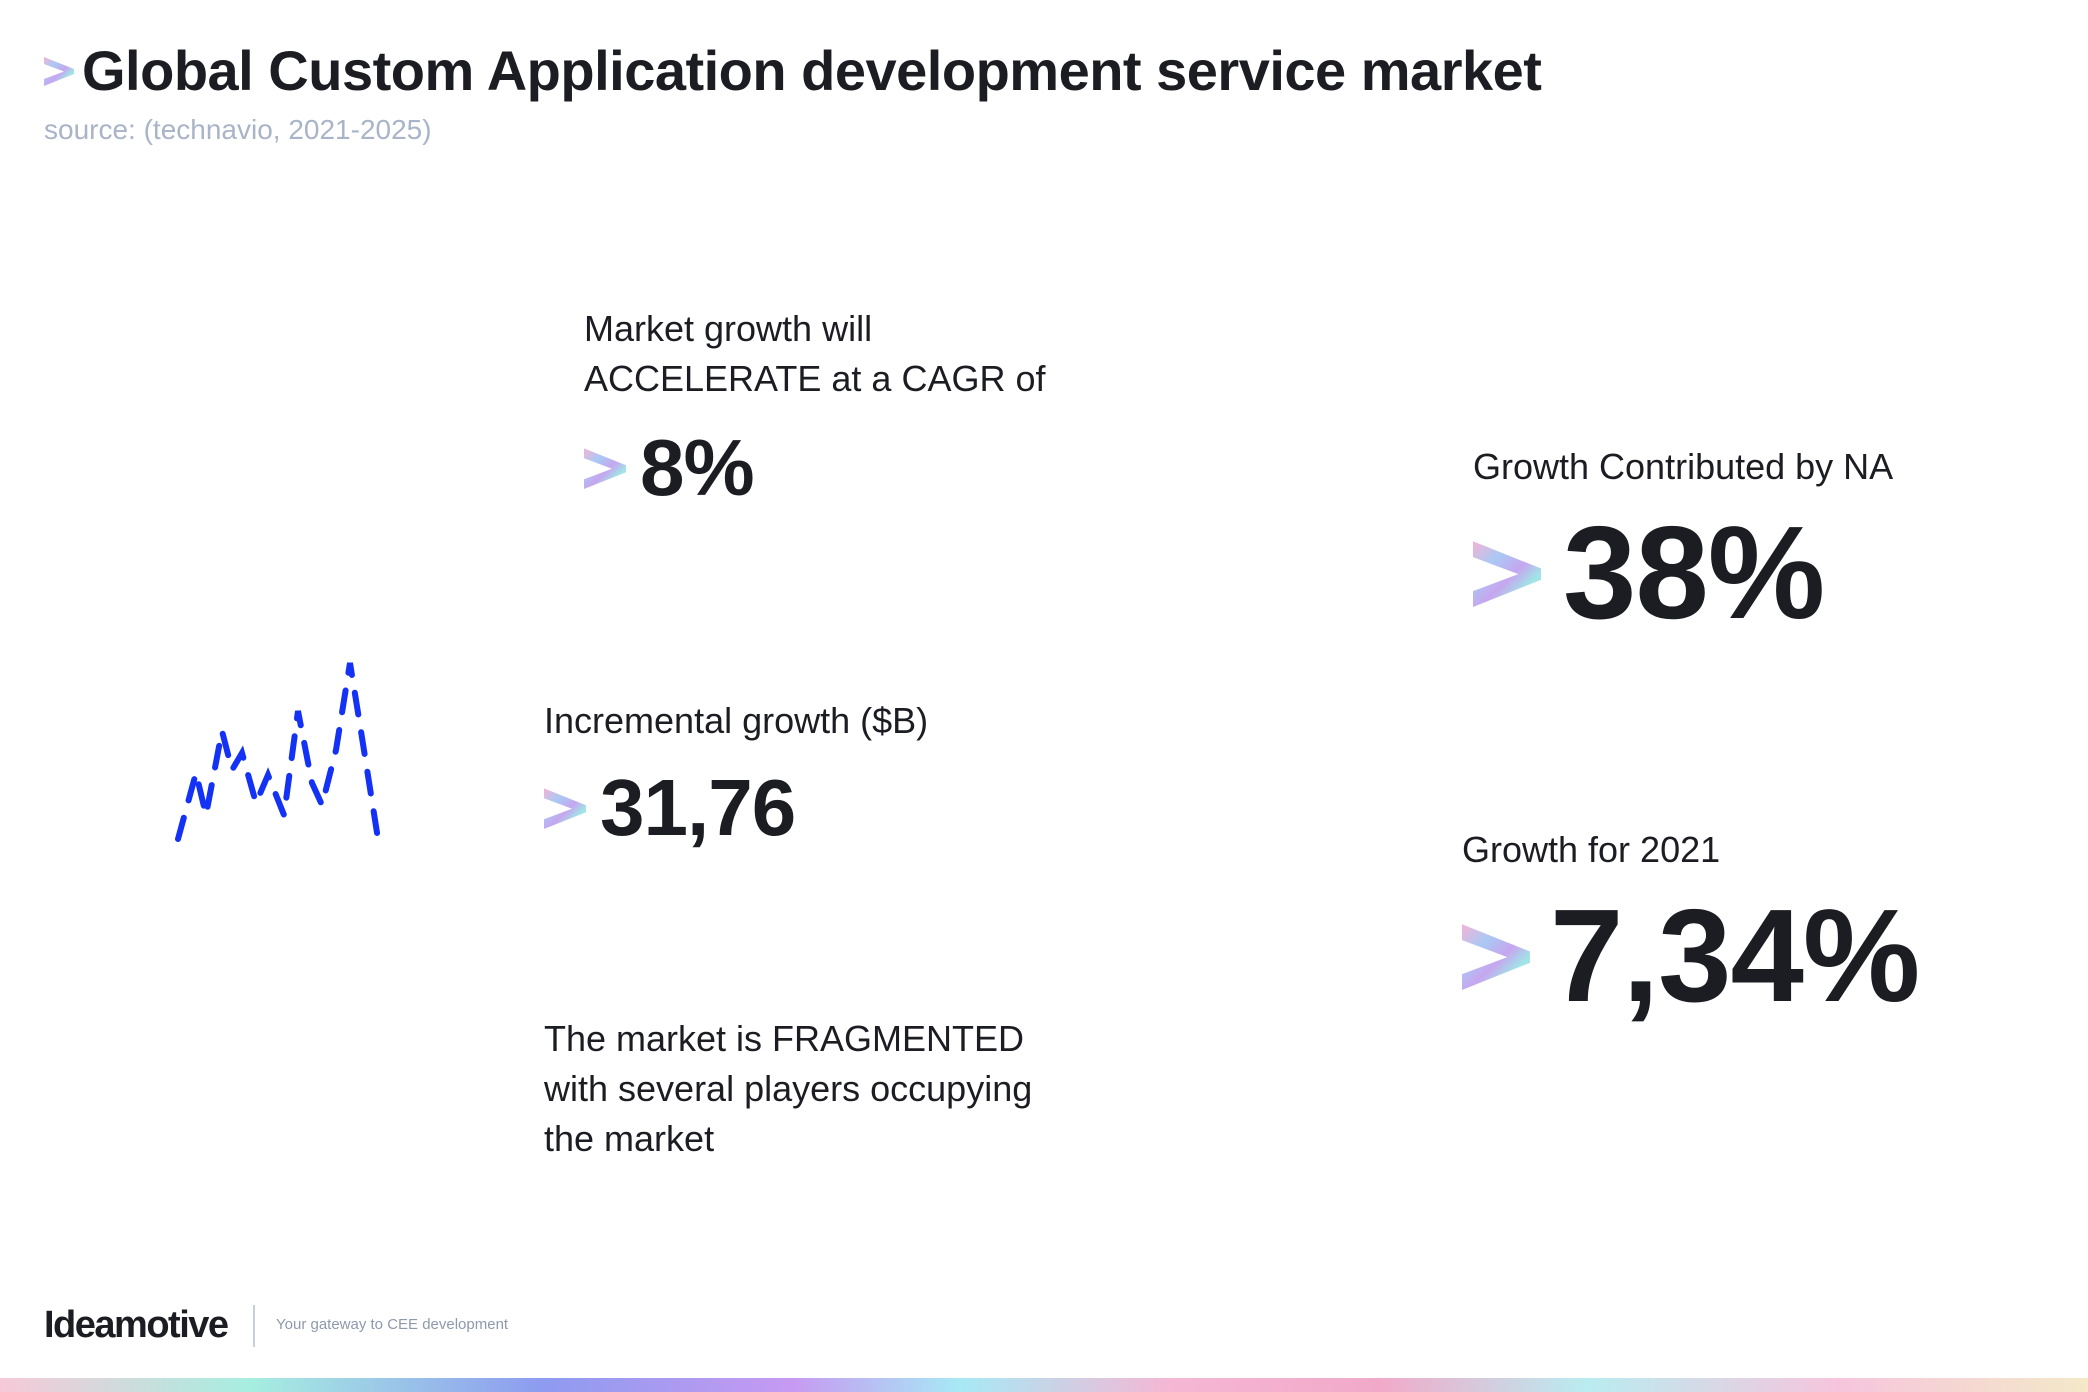  I want to click on cagr-value: 8%, so click(697, 467).